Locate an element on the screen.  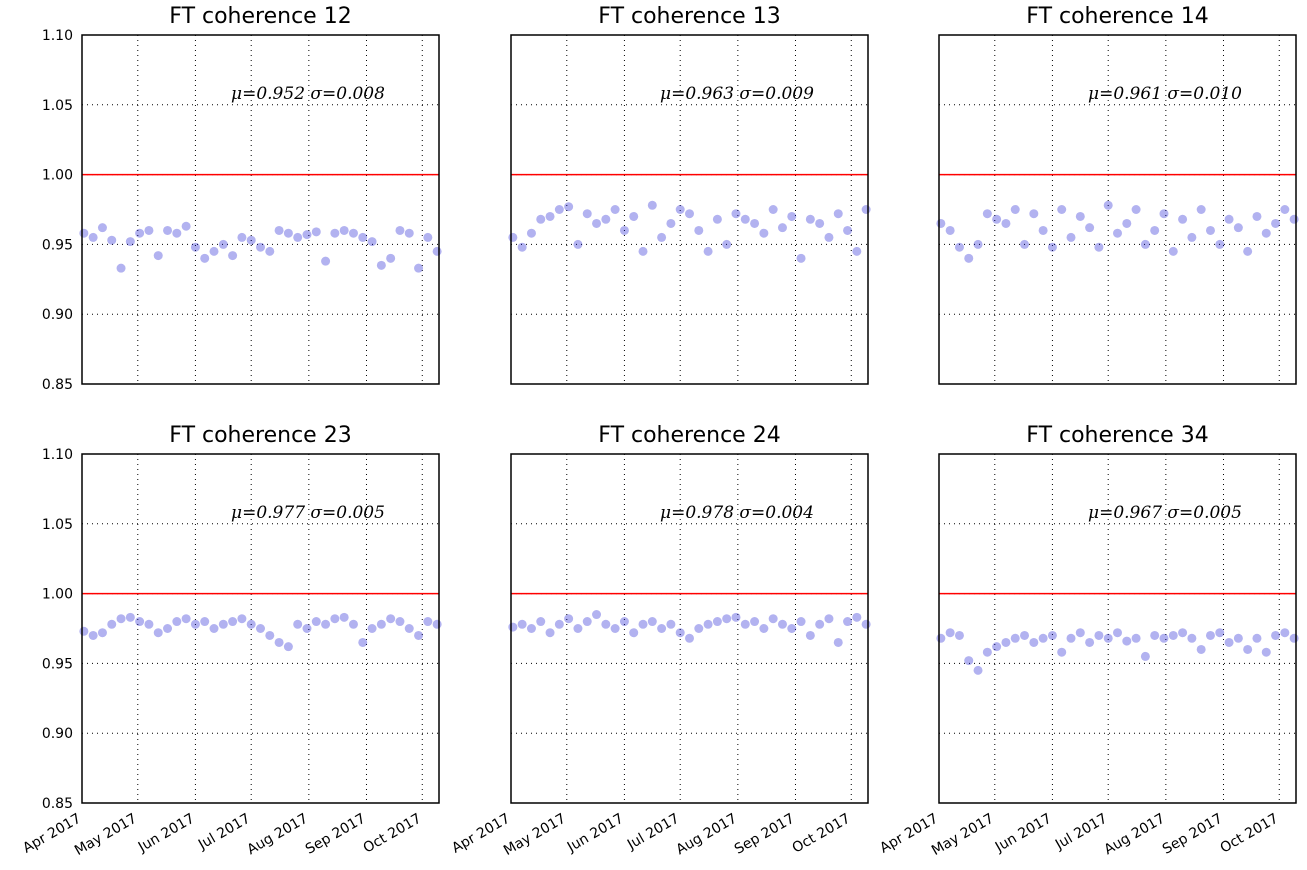
subplot: FT coherence 13 μ=0.963 σ=0.009 is located at coordinates (689, 194).